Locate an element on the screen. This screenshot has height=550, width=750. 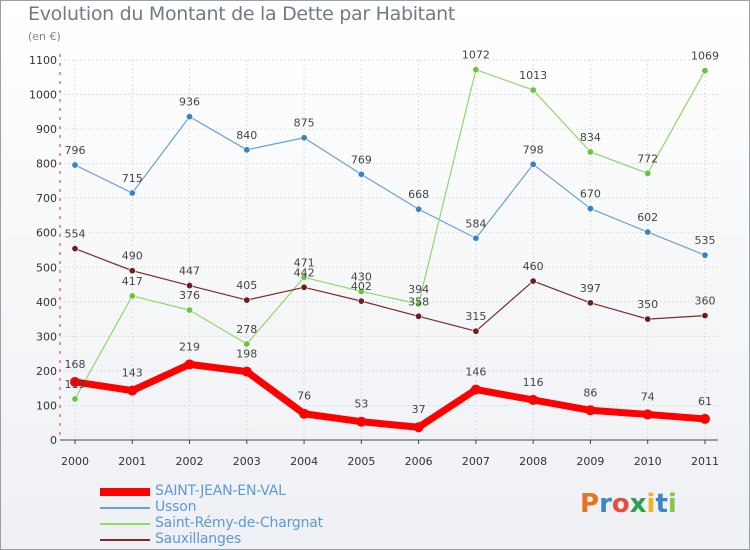
y-tick-label: 100 is located at coordinates (46, 405).